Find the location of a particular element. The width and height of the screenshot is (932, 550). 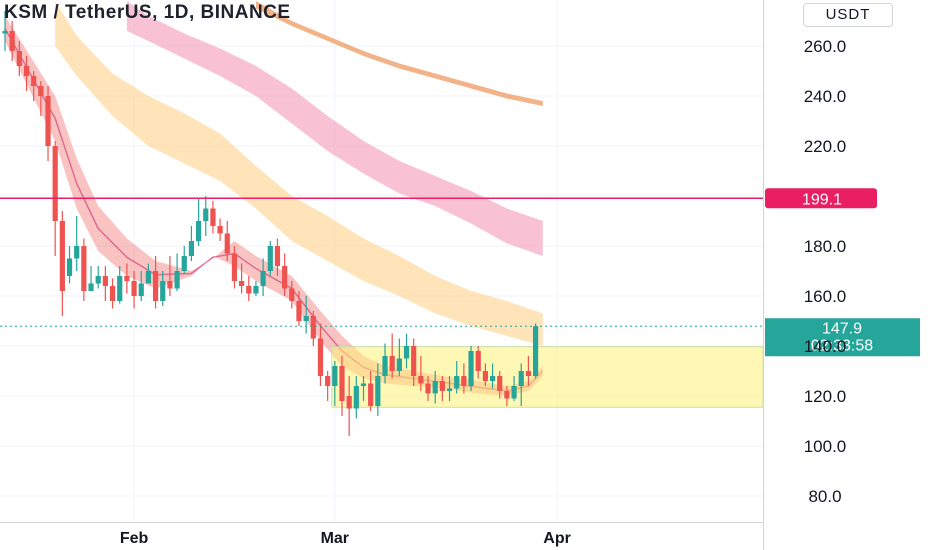

y-tick-label: 80.0 is located at coordinates (824, 496).